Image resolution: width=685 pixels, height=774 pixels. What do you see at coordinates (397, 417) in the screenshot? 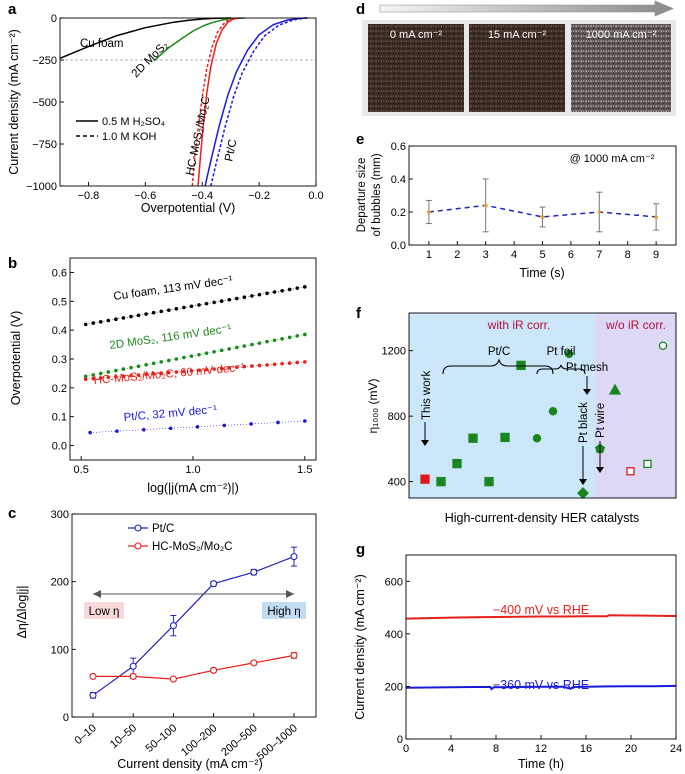
I see `y-tick-f-label: 800` at bounding box center [397, 417].